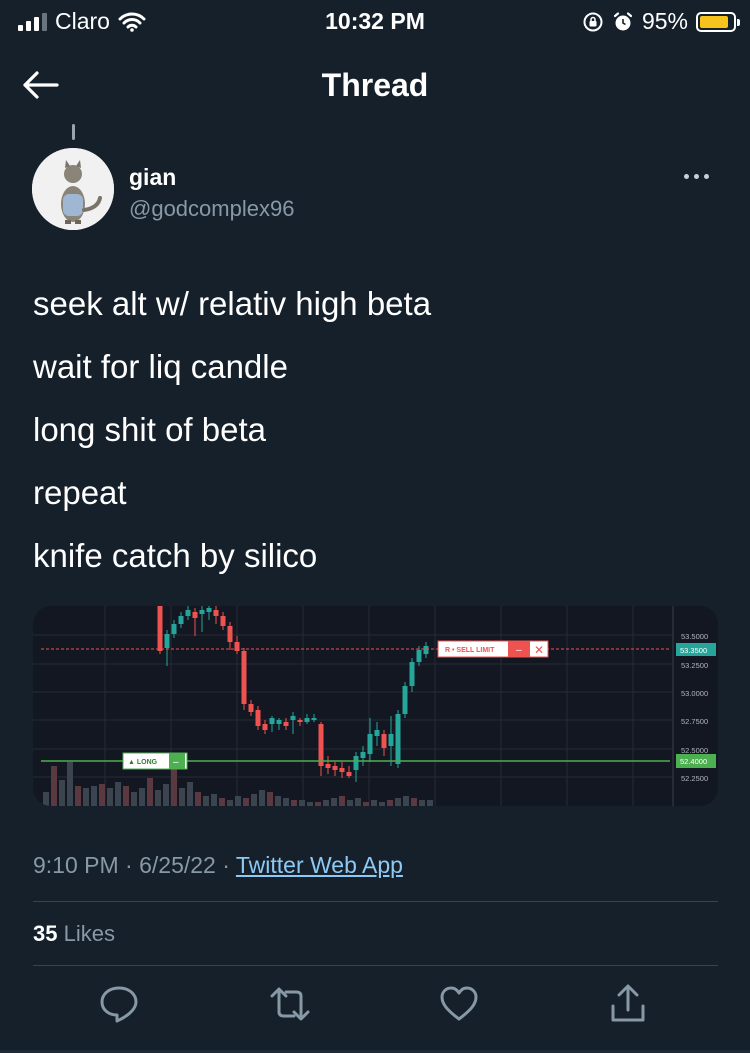 The width and height of the screenshot is (750, 1053). Describe the element at coordinates (693, 650) in the screenshot. I see `sell-limit-price-tag: 53.3500` at that location.